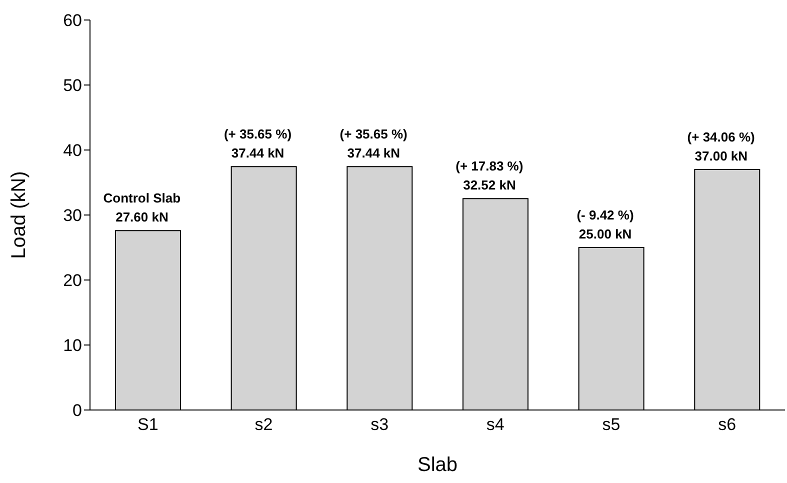 Image resolution: width=787 pixels, height=483 pixels. What do you see at coordinates (611, 424) in the screenshot?
I see `x-tick-label: s5` at bounding box center [611, 424].